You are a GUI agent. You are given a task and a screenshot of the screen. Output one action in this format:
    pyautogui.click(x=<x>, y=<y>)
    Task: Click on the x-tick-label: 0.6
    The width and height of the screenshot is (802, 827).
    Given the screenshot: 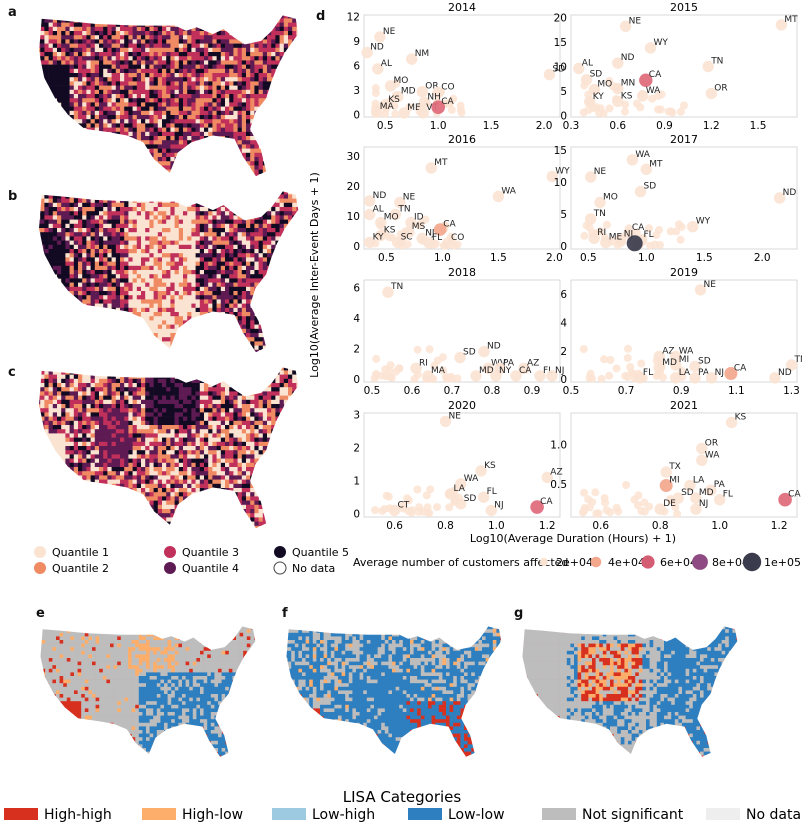 What is the action you would take?
    pyautogui.click(x=617, y=126)
    